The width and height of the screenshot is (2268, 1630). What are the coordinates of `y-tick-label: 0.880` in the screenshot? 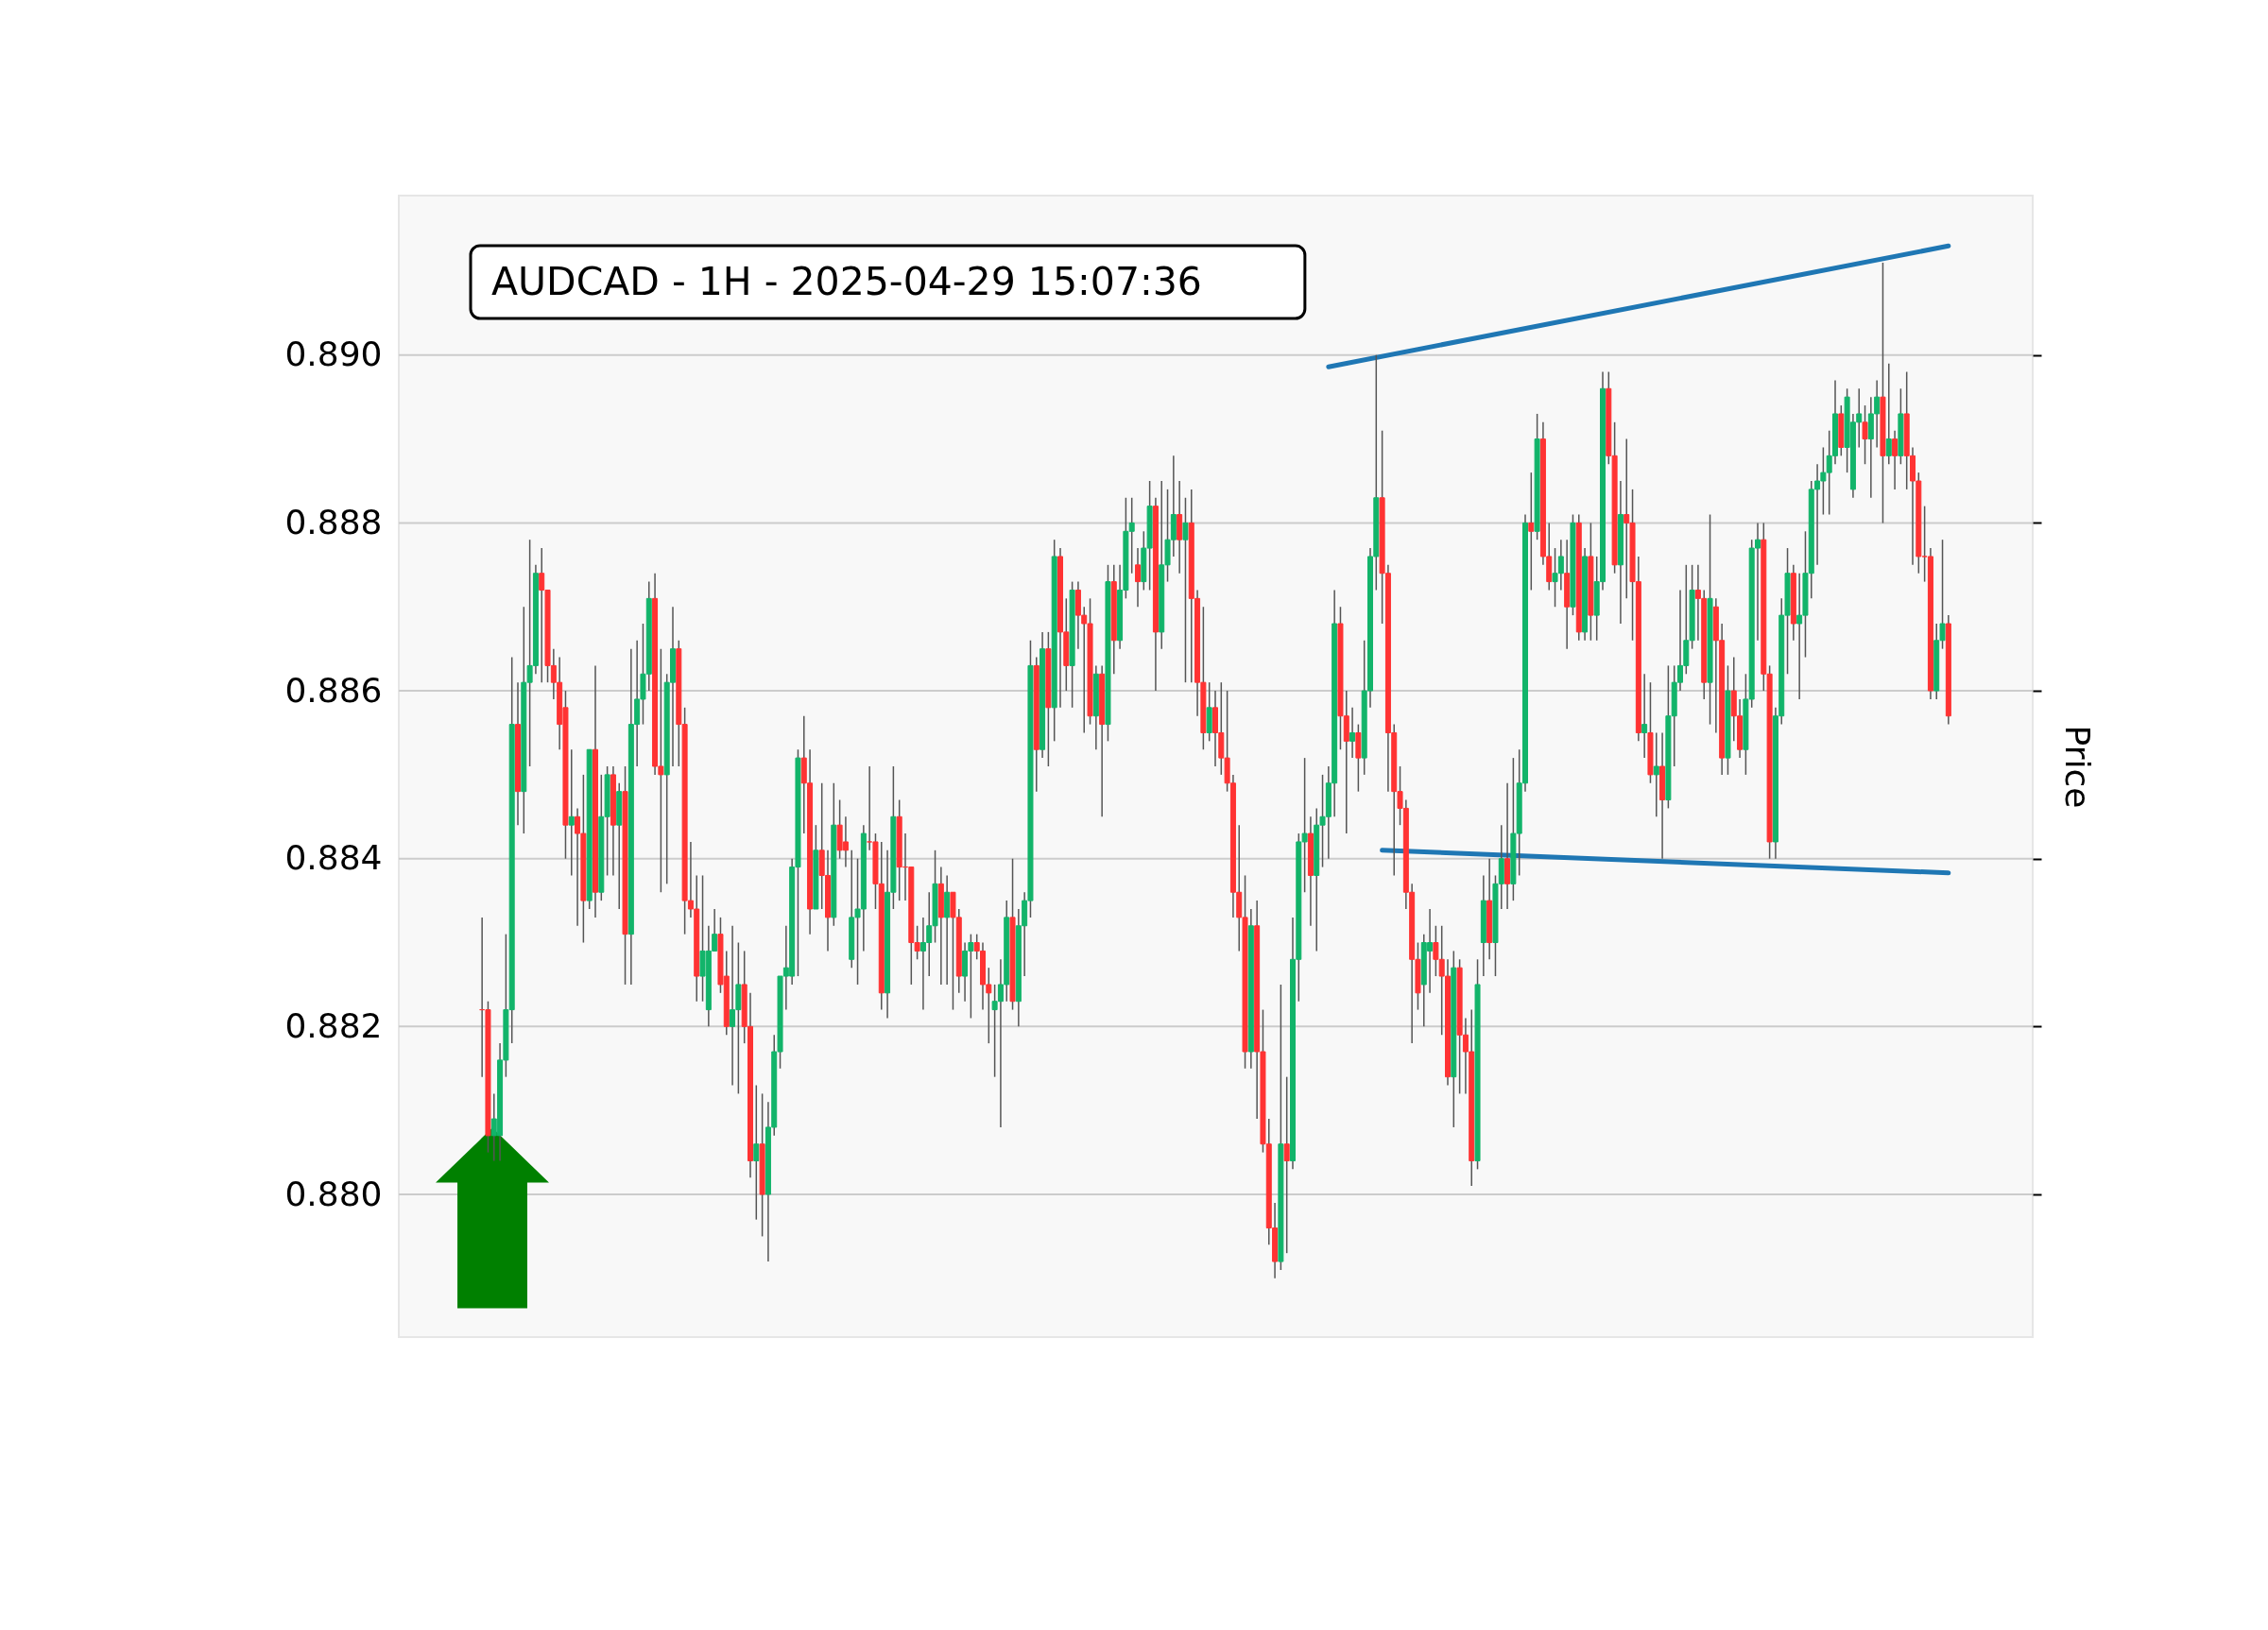 It's located at (333, 1194).